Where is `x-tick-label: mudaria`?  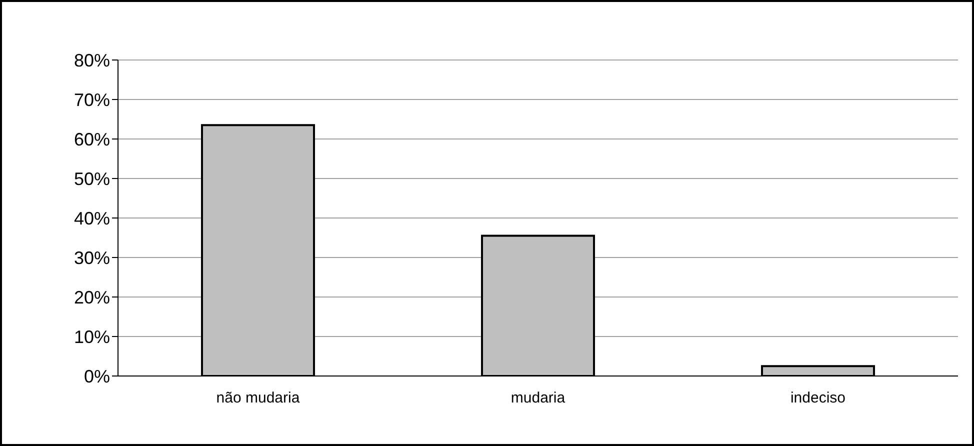
x-tick-label: mudaria is located at coordinates (538, 398).